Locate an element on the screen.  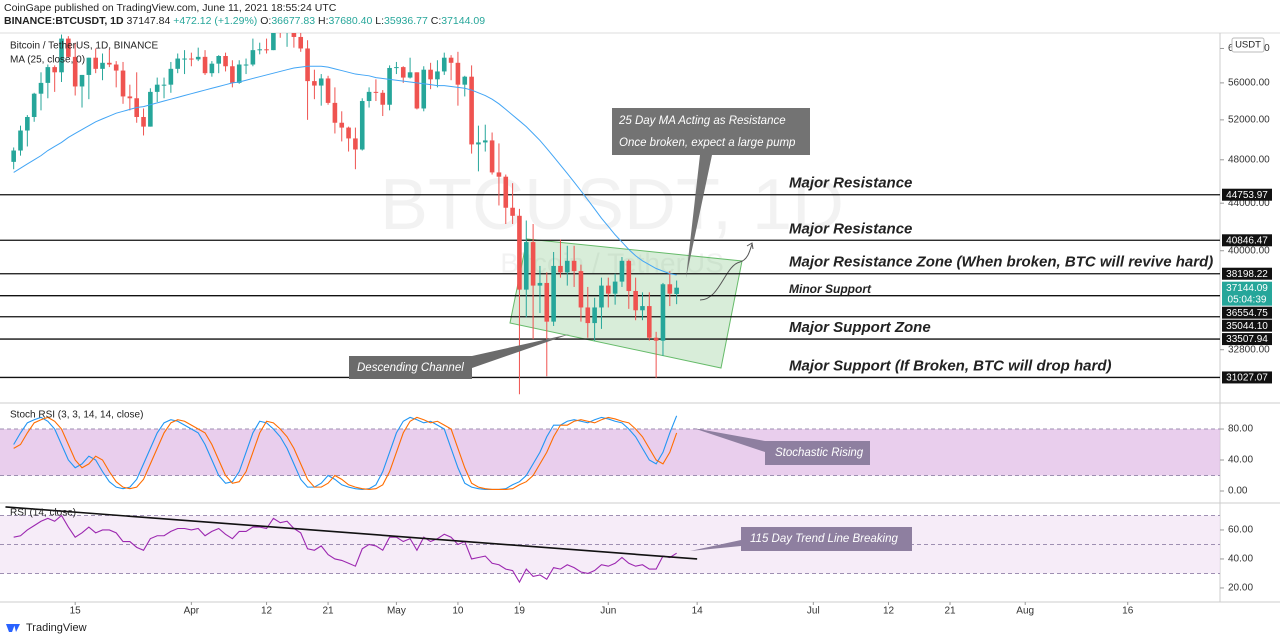
x-tick-label: May is located at coordinates (396, 611).